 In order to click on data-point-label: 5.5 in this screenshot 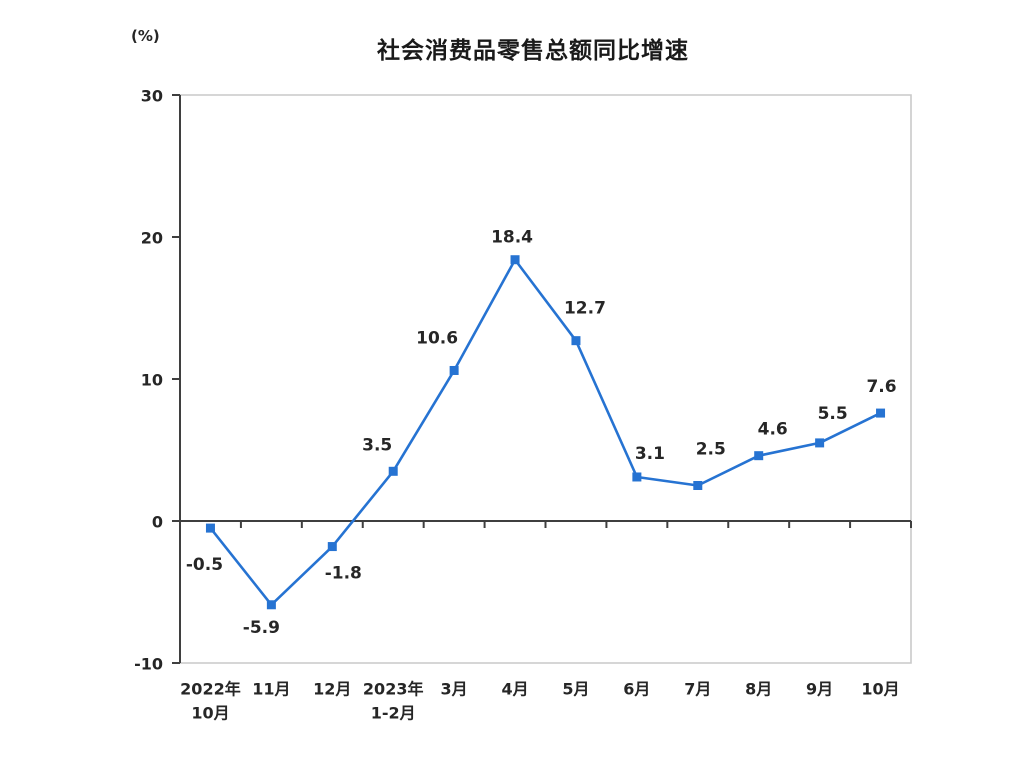, I will do `click(833, 414)`.